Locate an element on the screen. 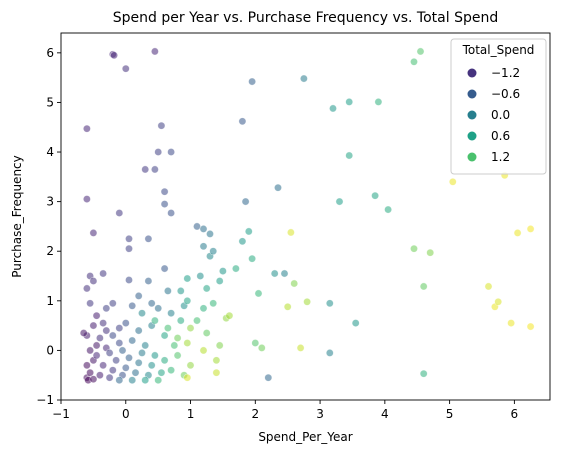 This screenshot has width=565, height=453. y-tick-label: 4 is located at coordinates (50, 152).